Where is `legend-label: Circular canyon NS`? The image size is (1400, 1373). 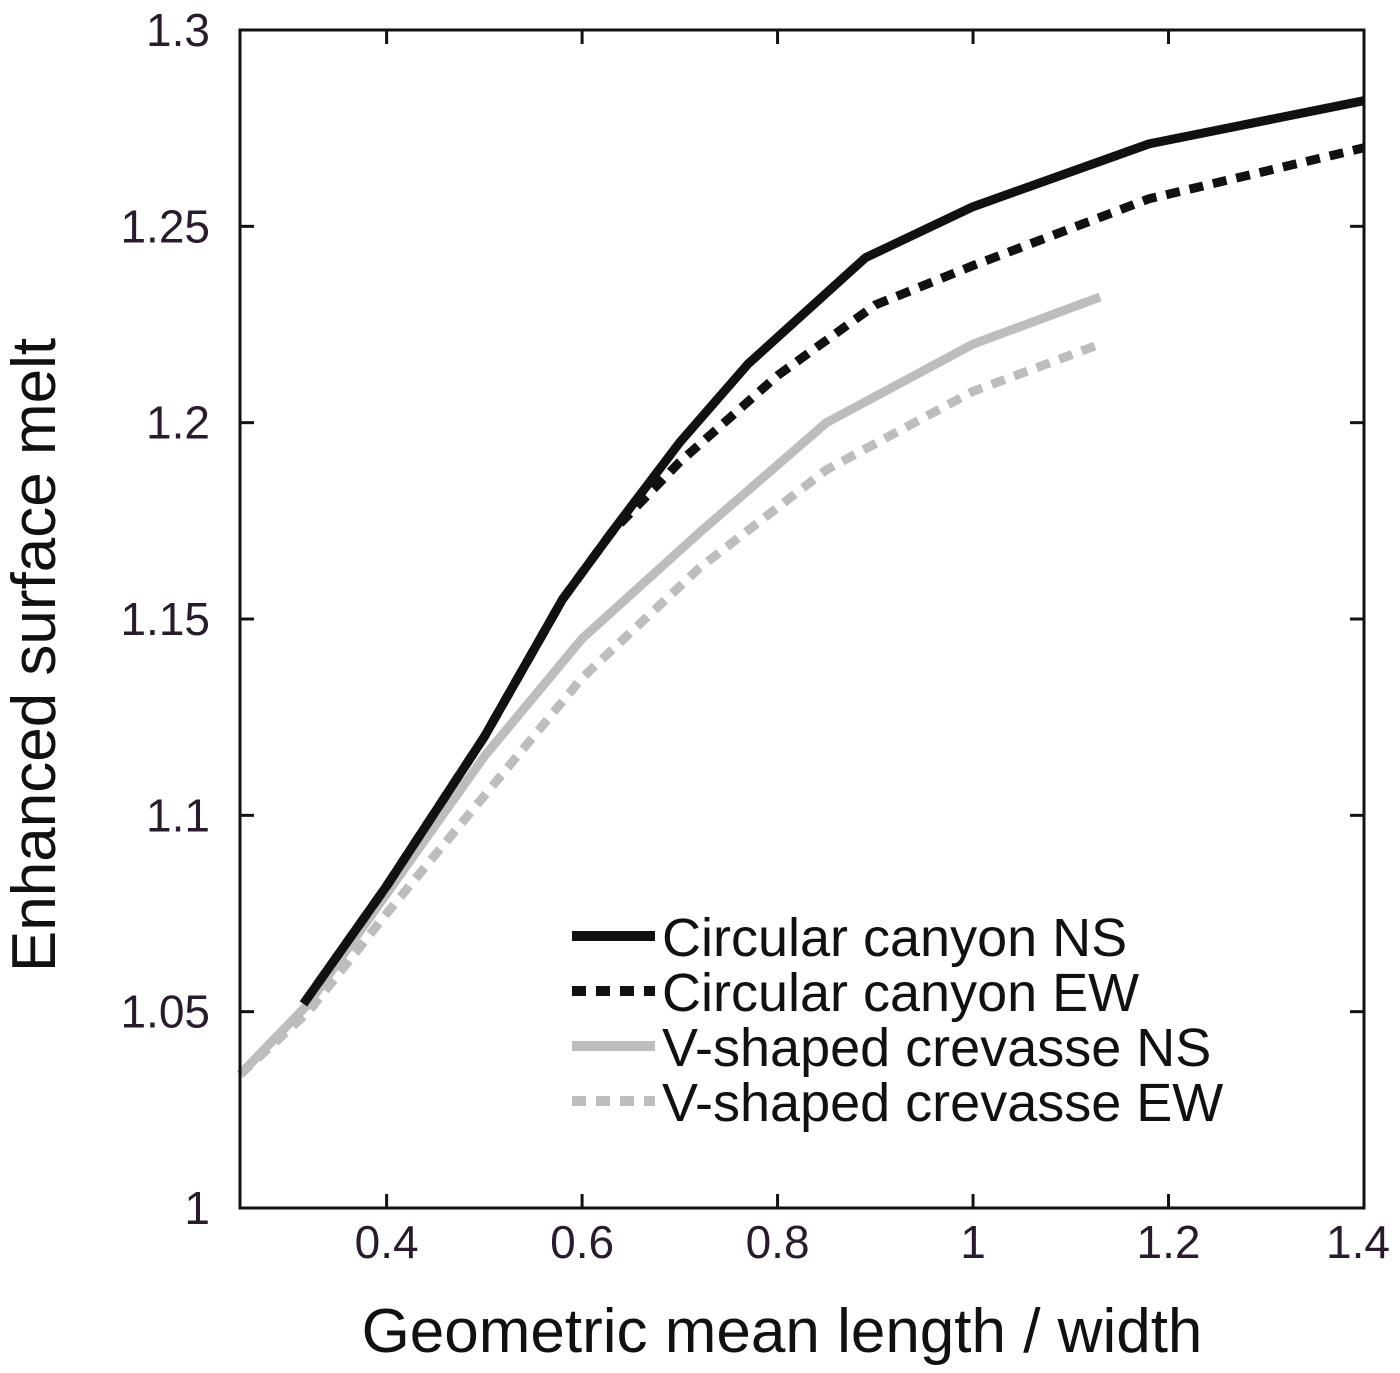 legend-label: Circular canyon NS is located at coordinates (894, 938).